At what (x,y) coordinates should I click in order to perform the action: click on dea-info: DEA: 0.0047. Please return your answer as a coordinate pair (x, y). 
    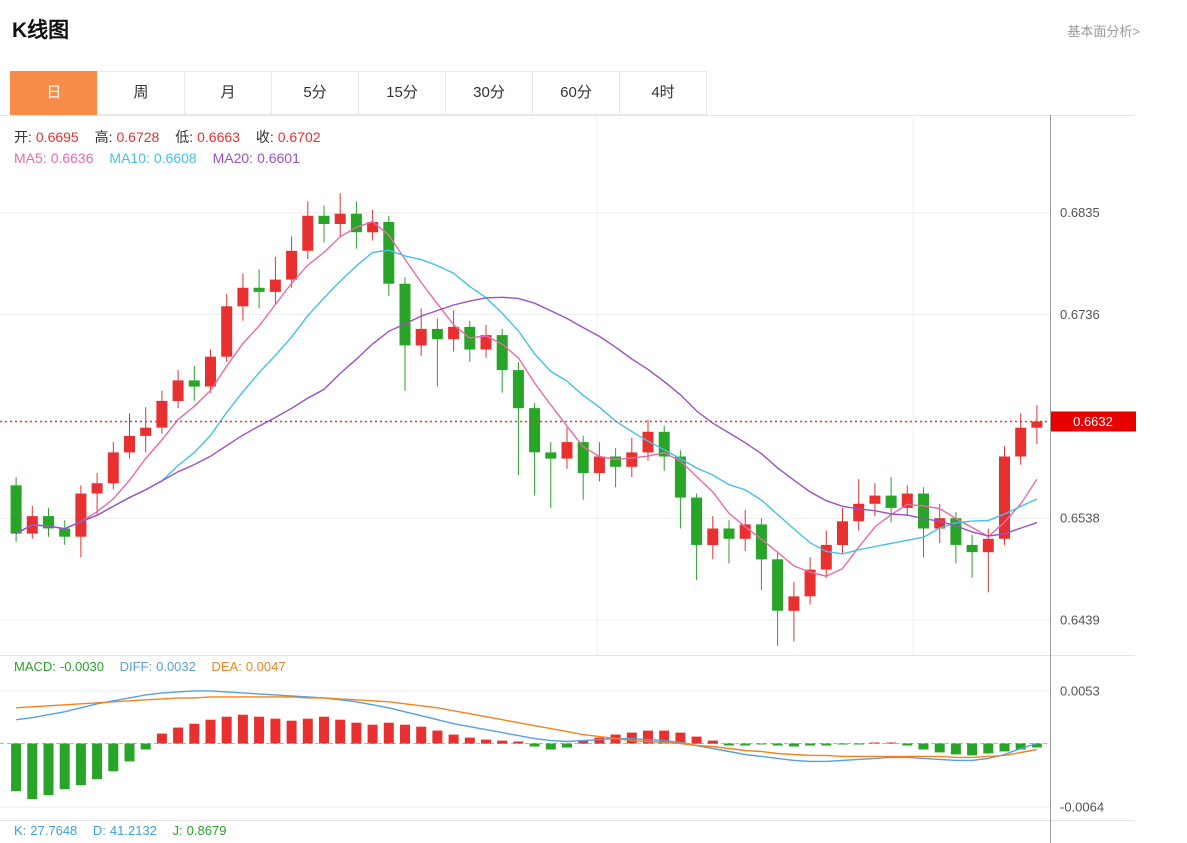
    Looking at the image, I should click on (249, 666).